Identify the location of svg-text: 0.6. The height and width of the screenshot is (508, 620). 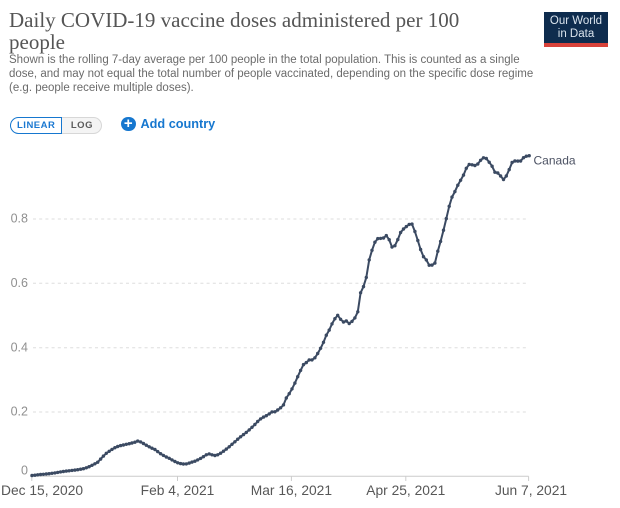
(19, 283).